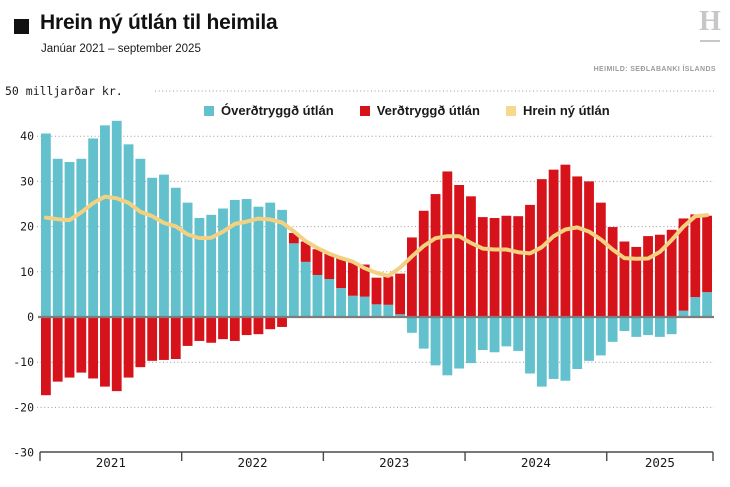 This screenshot has width=730, height=487. What do you see at coordinates (27, 136) in the screenshot?
I see `y-tick-label-40: 40` at bounding box center [27, 136].